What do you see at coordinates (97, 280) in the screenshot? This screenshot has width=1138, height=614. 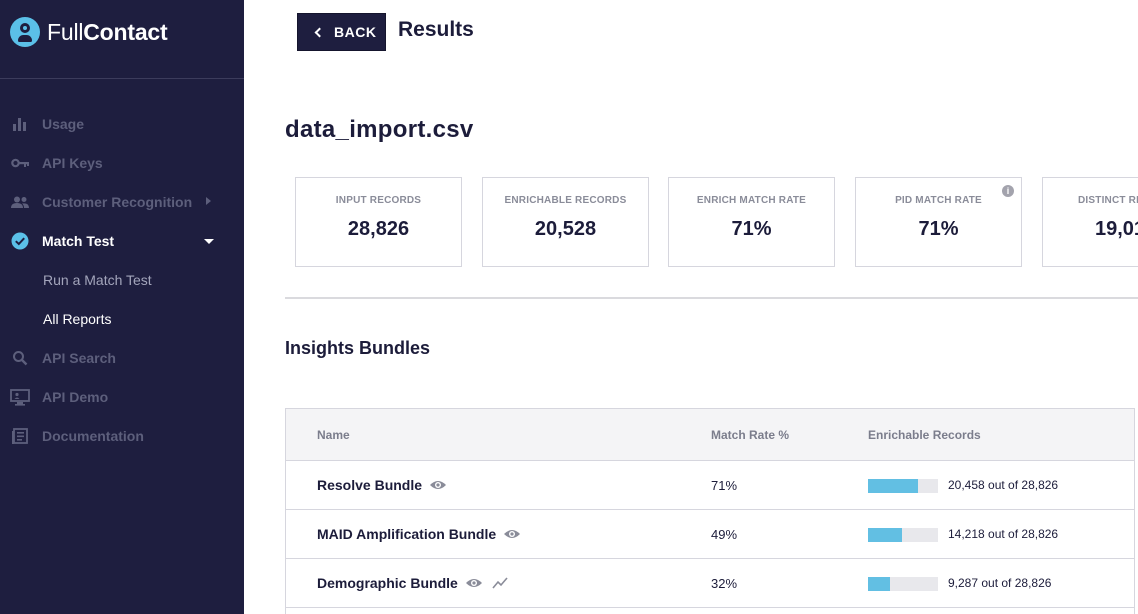 I see `sidebar-subitem-run-match-test: Run a Match Test` at bounding box center [97, 280].